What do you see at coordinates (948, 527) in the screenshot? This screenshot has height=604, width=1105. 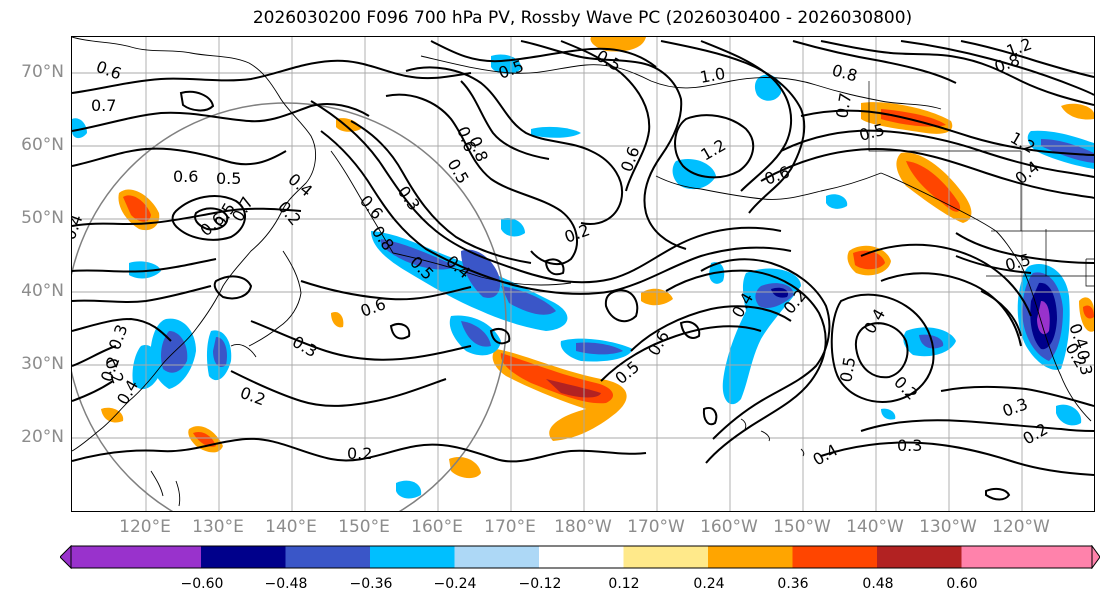 I see `lon-label-130w: 130°W` at bounding box center [948, 527].